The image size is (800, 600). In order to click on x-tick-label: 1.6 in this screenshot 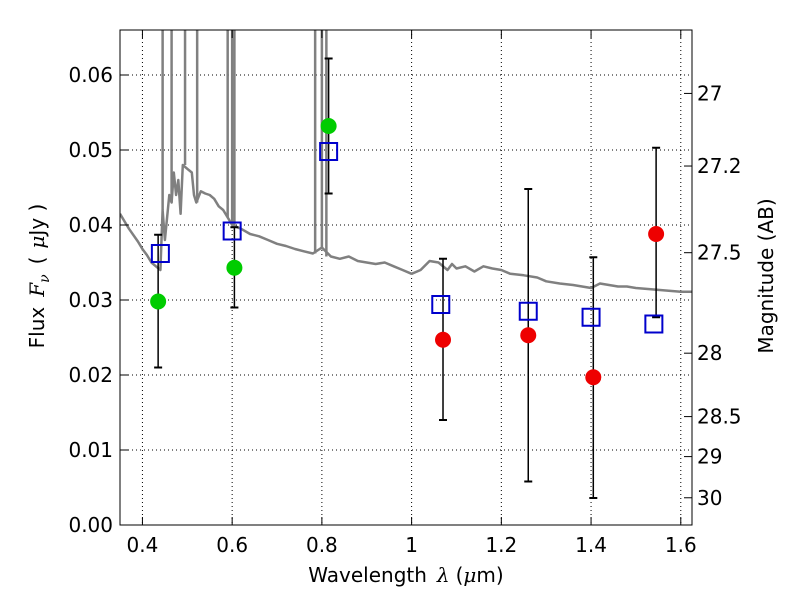, I will do `click(681, 545)`.